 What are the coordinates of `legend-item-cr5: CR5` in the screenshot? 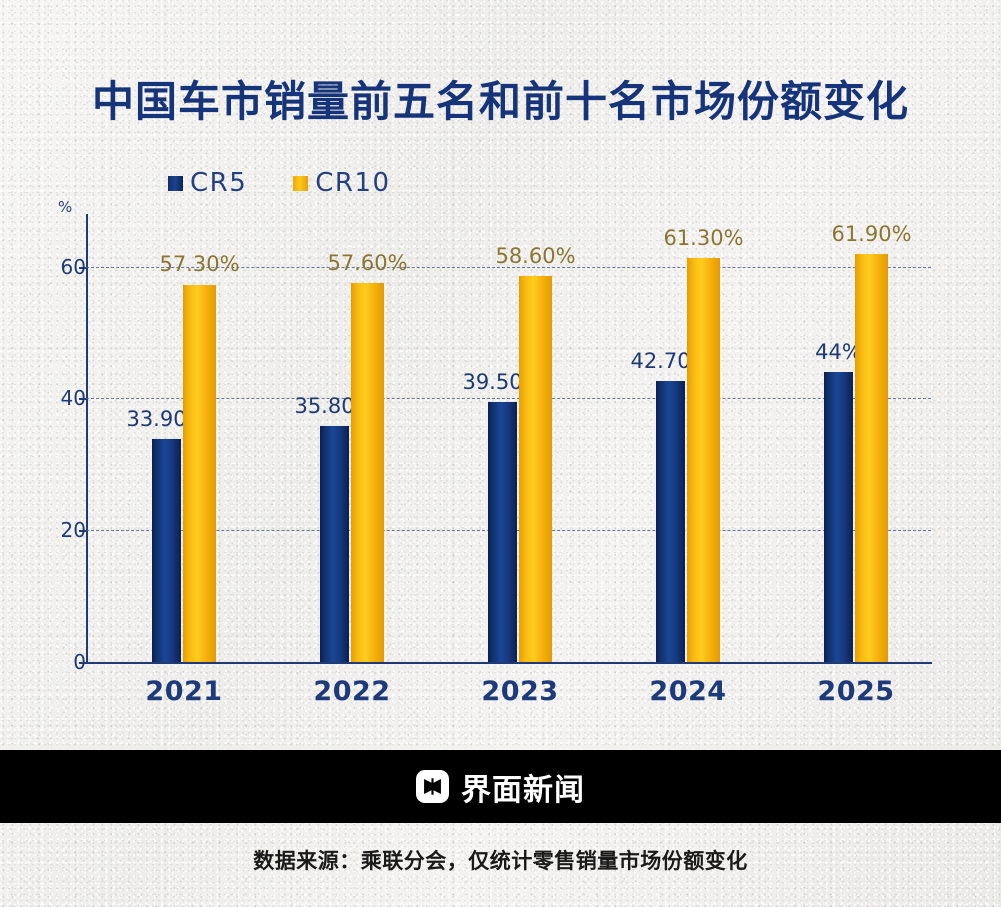 It's located at (207, 183).